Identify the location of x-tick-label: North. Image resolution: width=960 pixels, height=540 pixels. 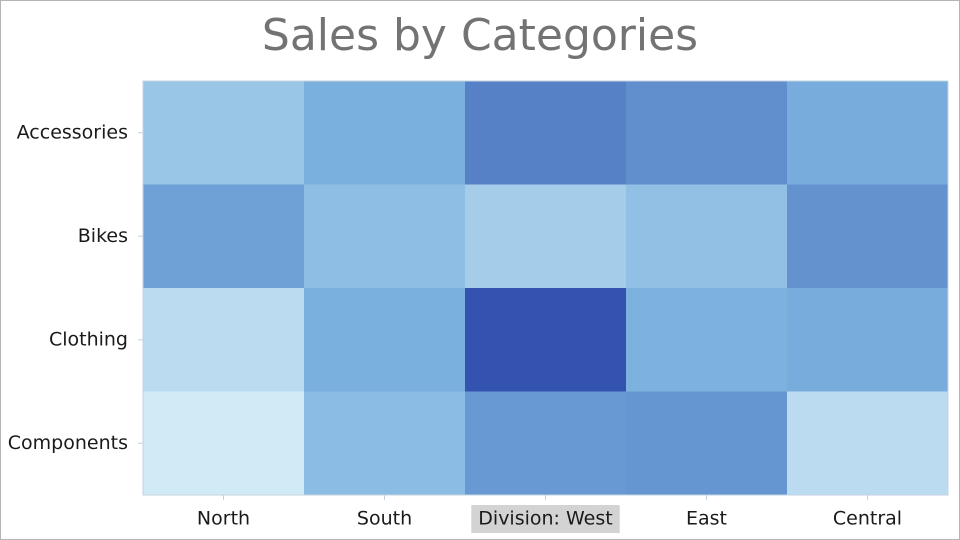
(223, 519).